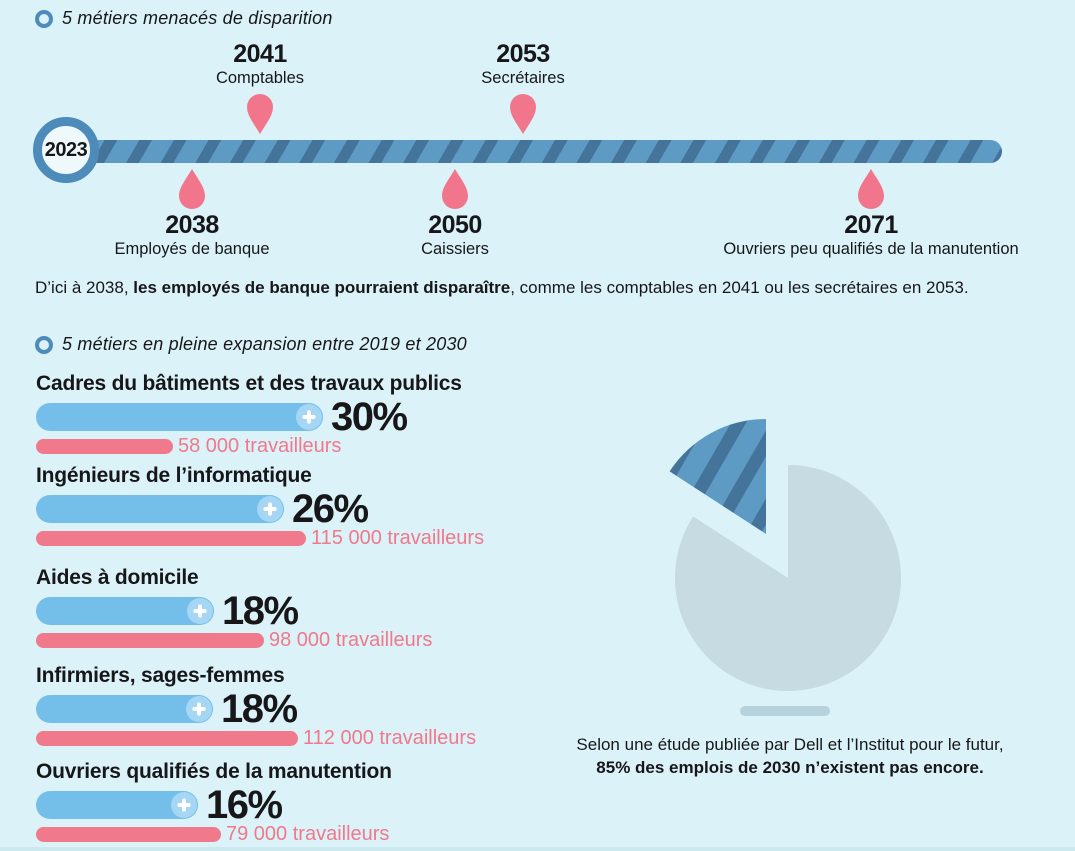 This screenshot has width=1075, height=851. Describe the element at coordinates (351, 639) in the screenshot. I see `workers-label: 98 000 travailleurs` at that location.